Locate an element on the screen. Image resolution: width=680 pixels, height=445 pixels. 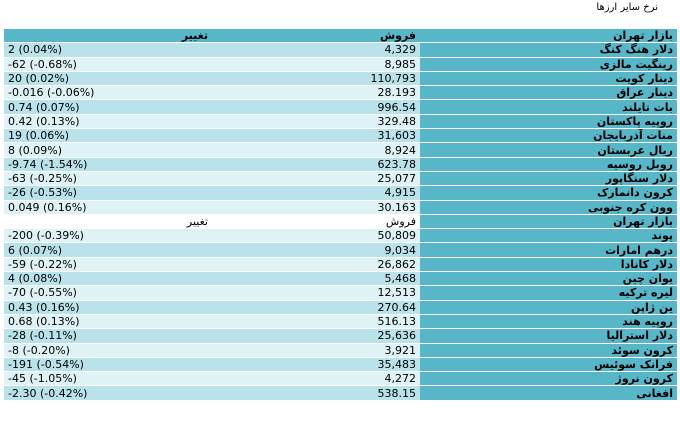
change-cell: 0.74 (0.07%) is located at coordinates (108, 107).